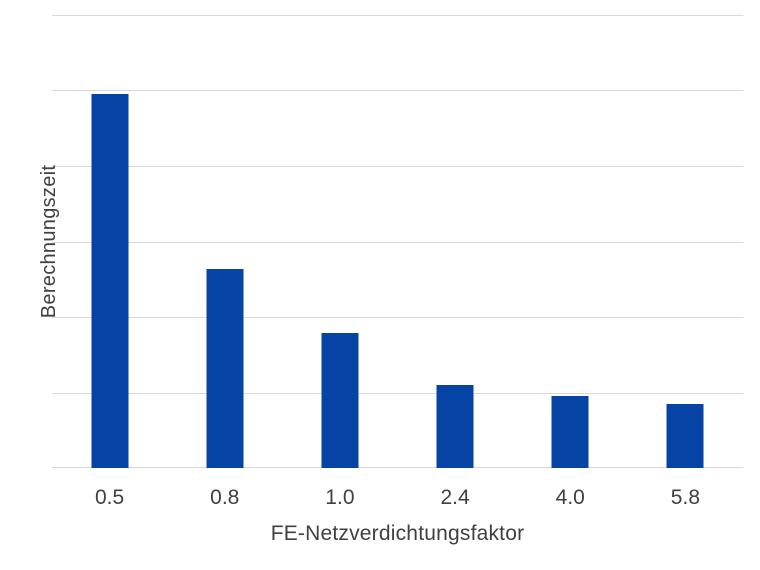  What do you see at coordinates (570, 432) in the screenshot?
I see `bar-4.0` at bounding box center [570, 432].